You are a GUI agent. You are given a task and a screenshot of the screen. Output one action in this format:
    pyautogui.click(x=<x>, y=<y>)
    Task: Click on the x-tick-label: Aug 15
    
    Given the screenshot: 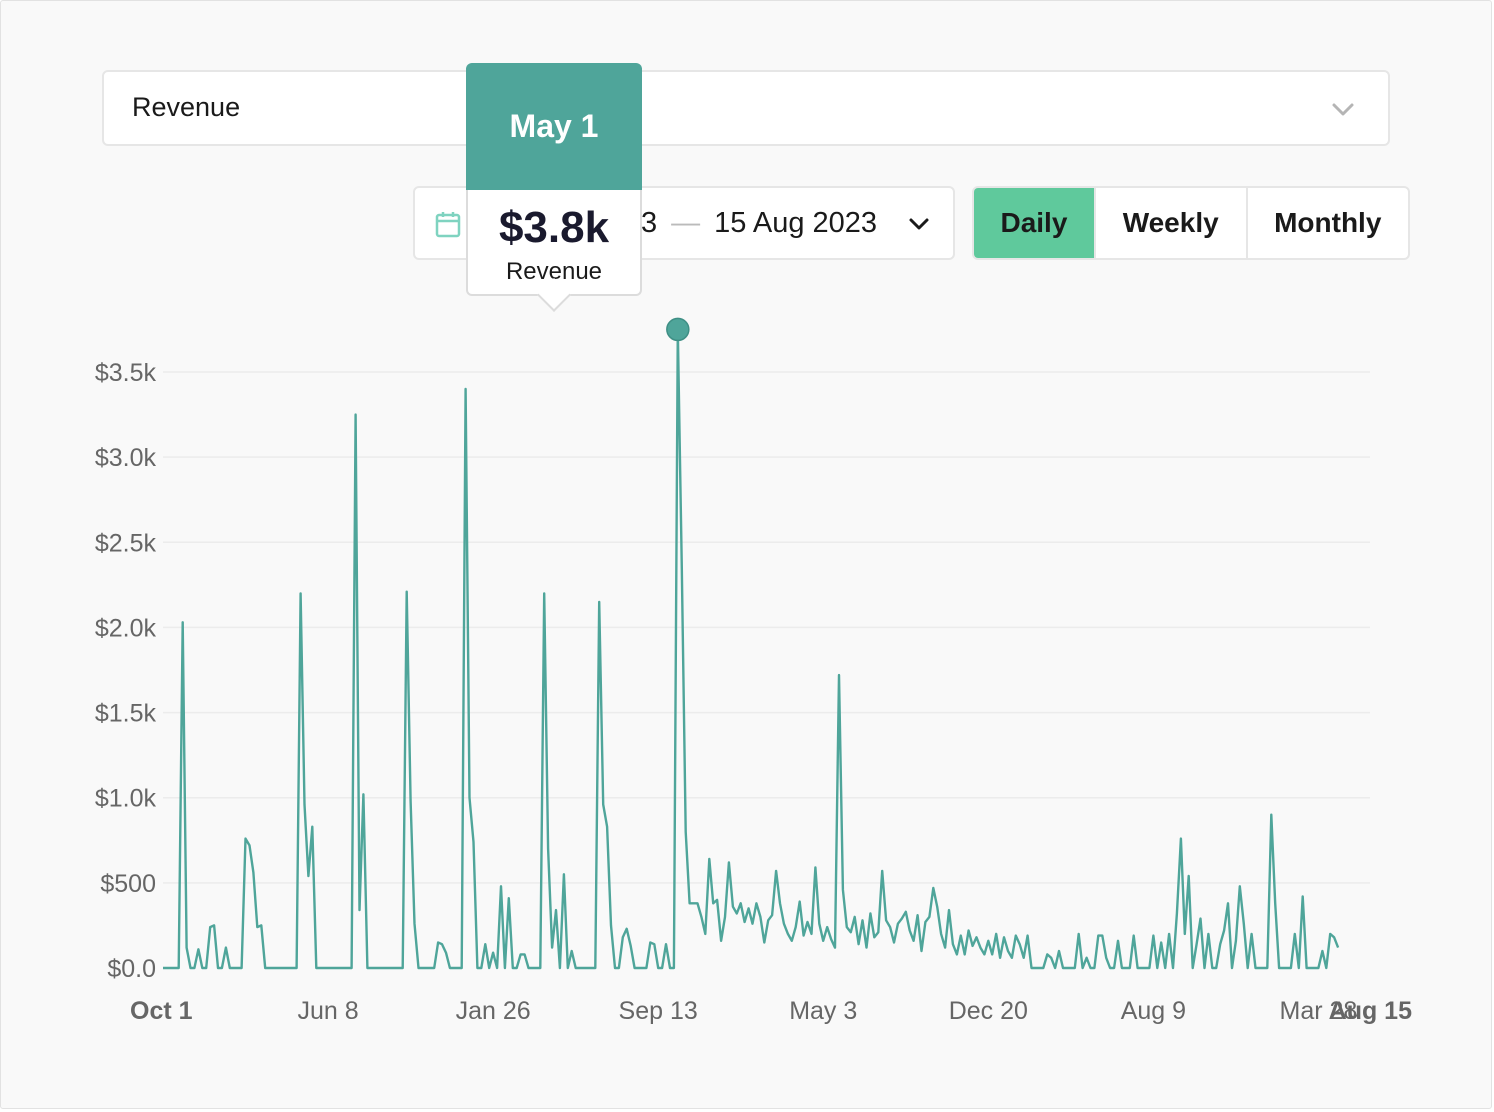 What is the action you would take?
    pyautogui.click(x=1370, y=1011)
    